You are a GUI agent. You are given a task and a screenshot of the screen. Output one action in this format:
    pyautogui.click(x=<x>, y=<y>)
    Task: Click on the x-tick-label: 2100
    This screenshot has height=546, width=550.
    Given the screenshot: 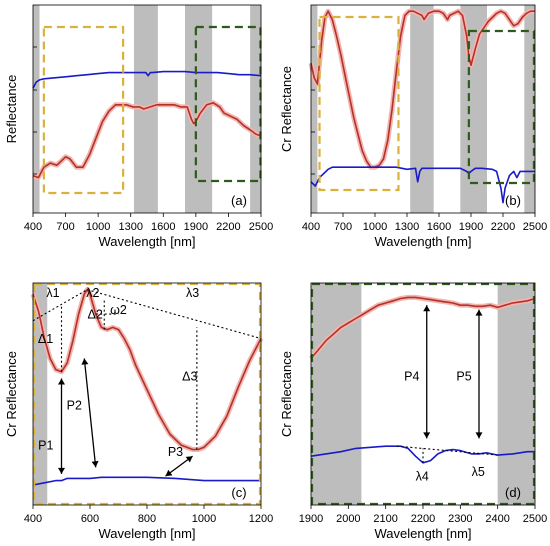 What is the action you would take?
    pyautogui.click(x=385, y=519)
    